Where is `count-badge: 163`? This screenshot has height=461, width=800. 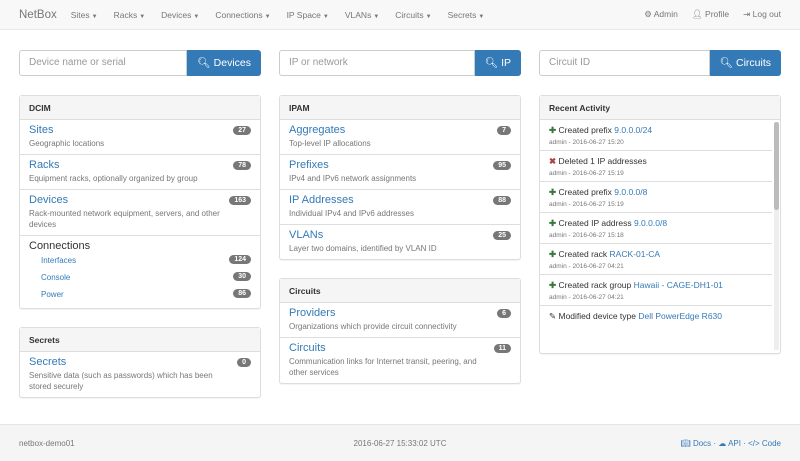 count-badge: 163 is located at coordinates (240, 200).